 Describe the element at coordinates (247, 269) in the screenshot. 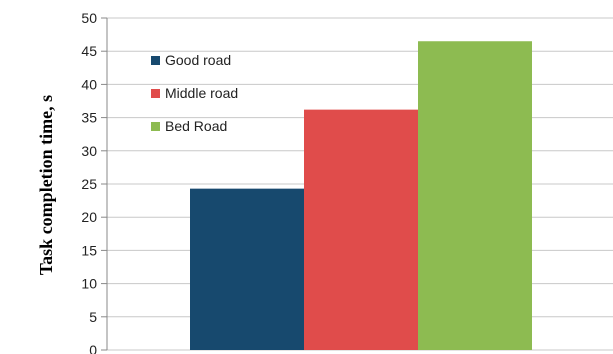

I see `bar-good-road` at that location.